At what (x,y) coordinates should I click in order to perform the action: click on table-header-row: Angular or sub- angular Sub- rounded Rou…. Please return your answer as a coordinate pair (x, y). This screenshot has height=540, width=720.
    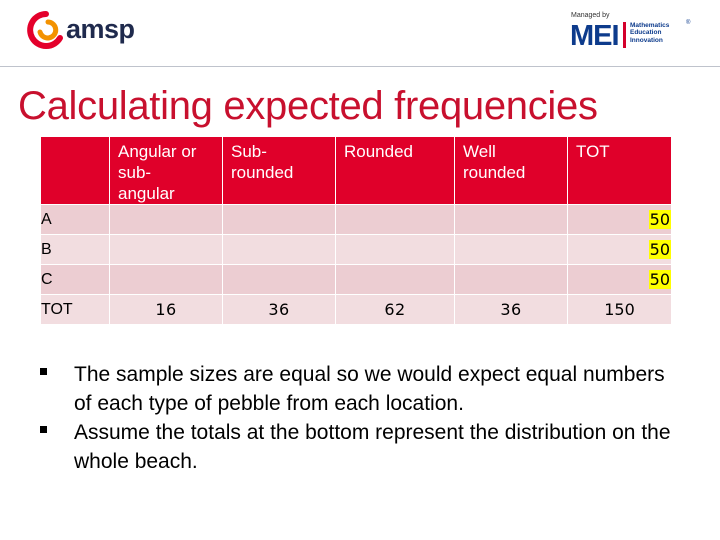
    Looking at the image, I should click on (356, 170).